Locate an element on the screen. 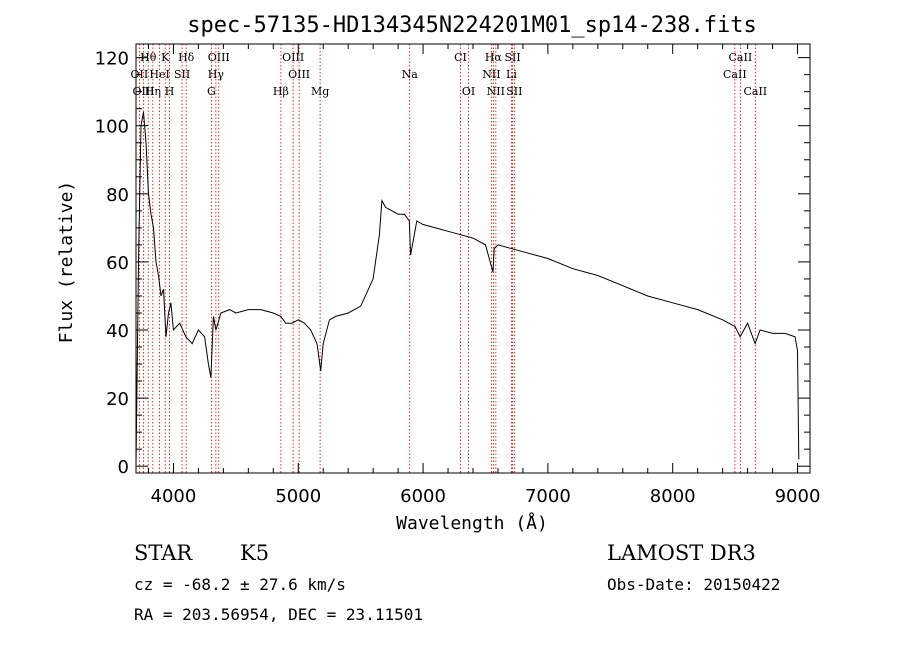 The width and height of the screenshot is (900, 649). emission-line-label: OI is located at coordinates (468, 91).